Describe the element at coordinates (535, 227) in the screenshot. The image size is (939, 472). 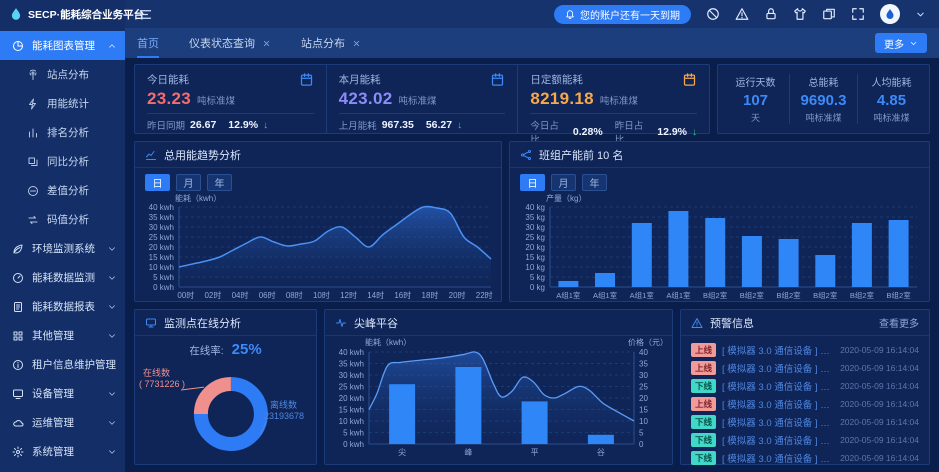
I see `svg-text: 30 kg` at that location.